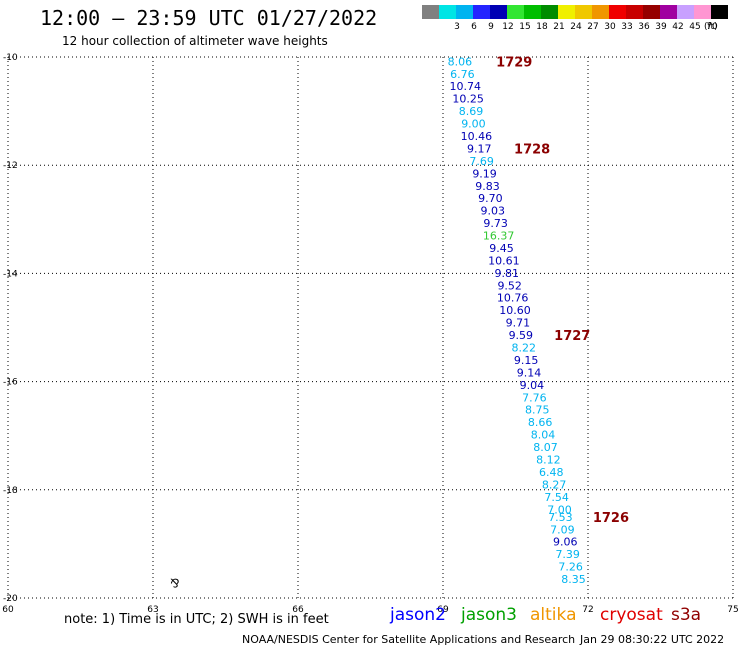 This screenshot has height=650, width=740. Describe the element at coordinates (514, 62) in the screenshot. I see `time-label: 1729` at that location.